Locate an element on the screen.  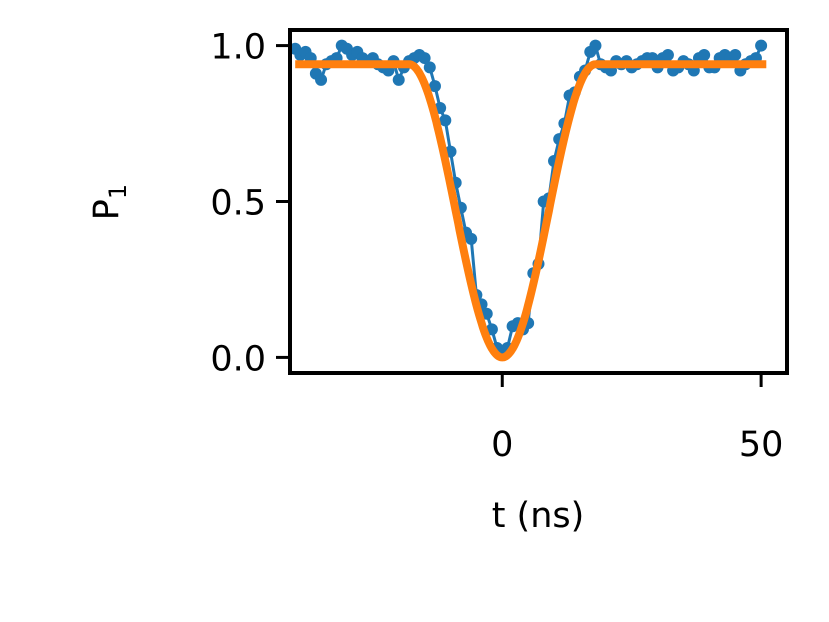
y-axis-ticks: 0.0 0.5 1.0 is located at coordinates (250, 203).